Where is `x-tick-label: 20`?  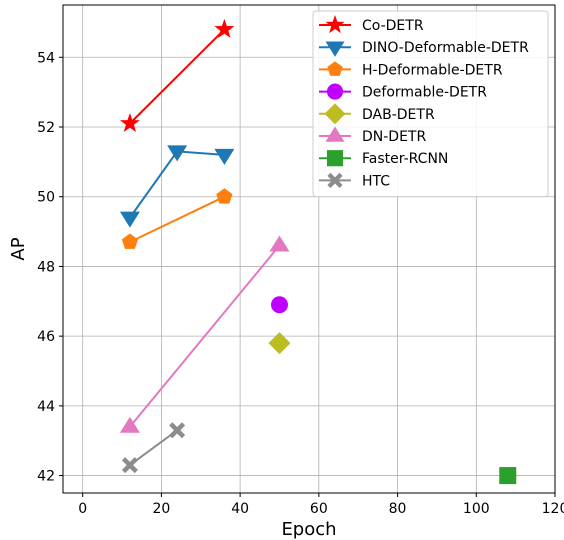
x-tick-label: 20 is located at coordinates (161, 509).